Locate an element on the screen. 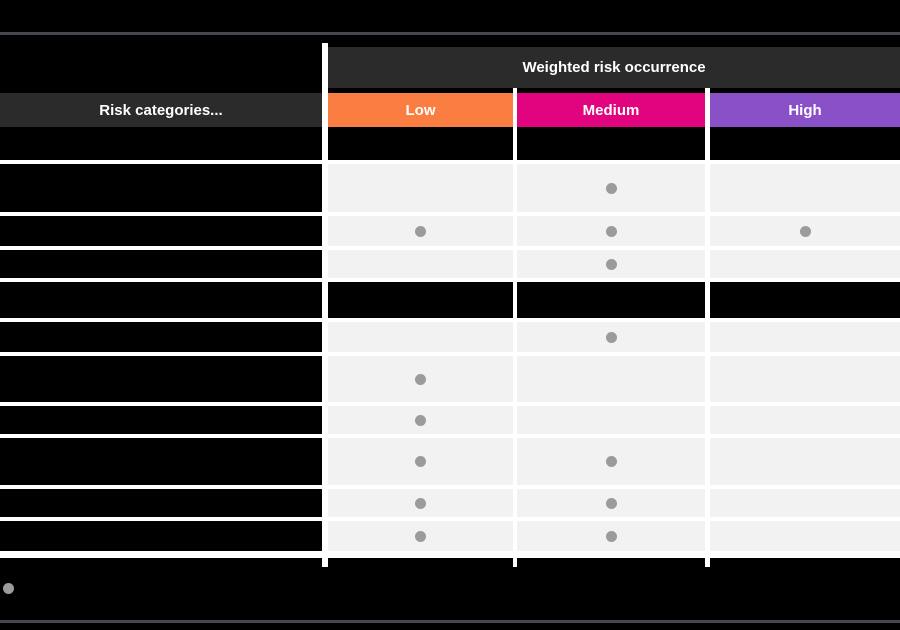  legend-dot-icon is located at coordinates (8, 588).